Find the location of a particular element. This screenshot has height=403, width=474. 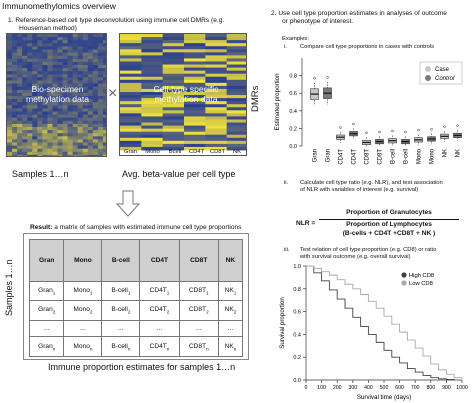

x-tick-label: CD4T is located at coordinates (342, 157).